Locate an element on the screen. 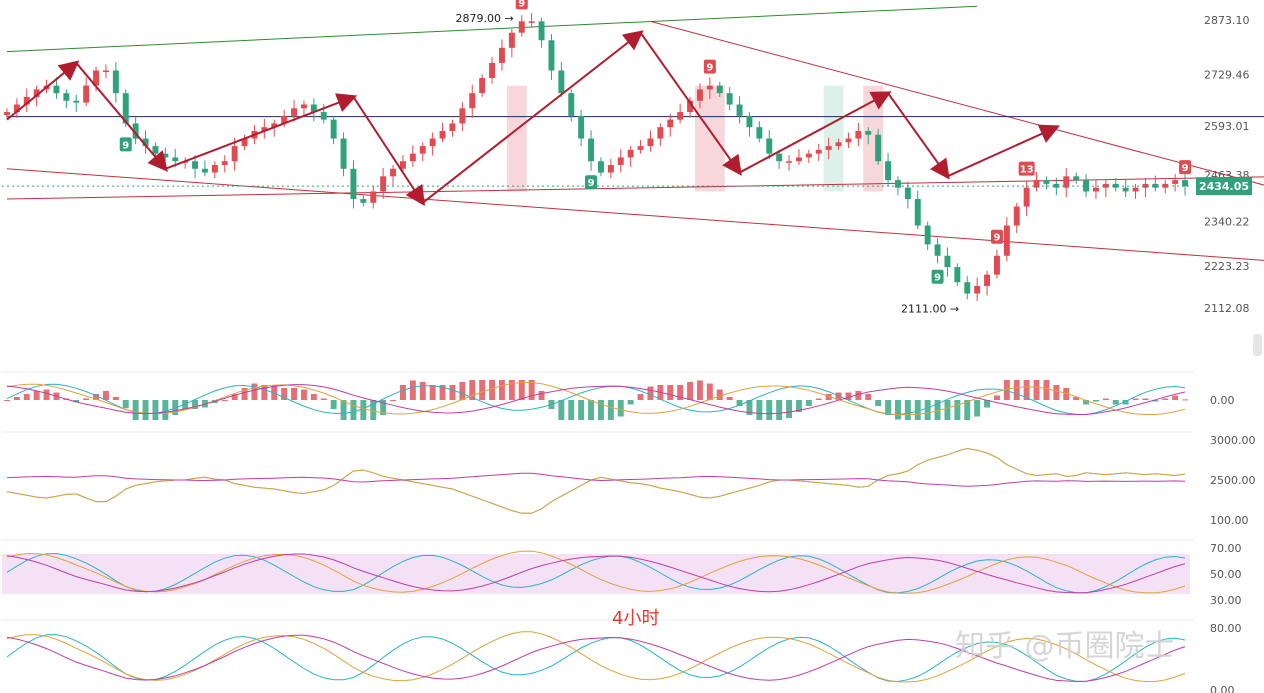  high-annotation: 2879.00 → is located at coordinates (485, 18).